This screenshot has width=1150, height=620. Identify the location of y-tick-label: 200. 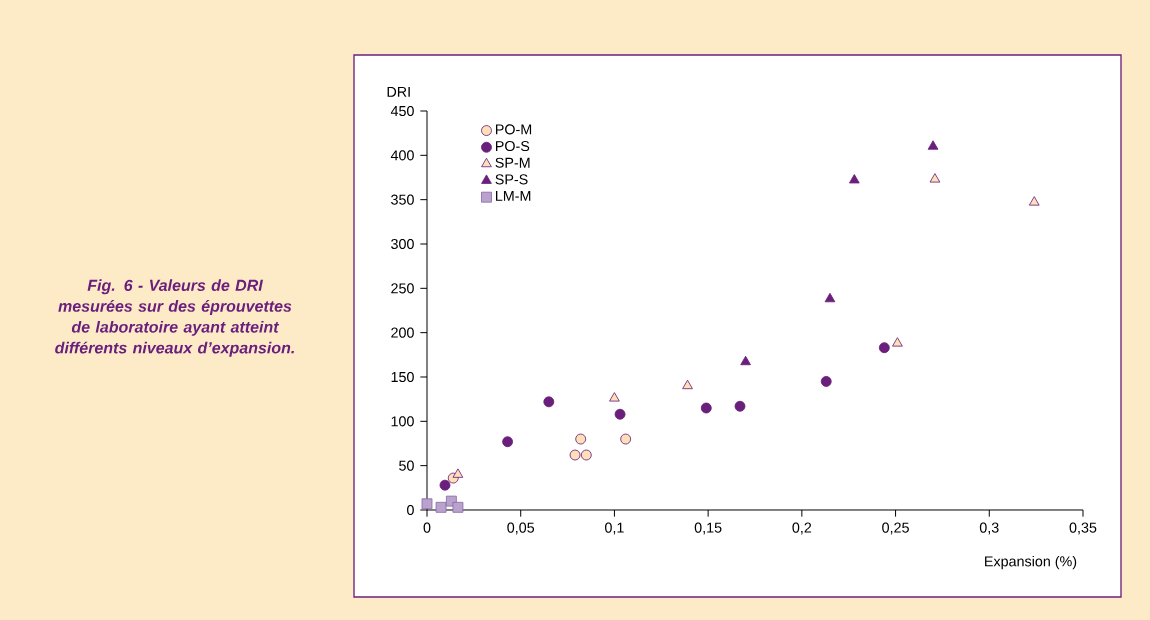
(402, 332).